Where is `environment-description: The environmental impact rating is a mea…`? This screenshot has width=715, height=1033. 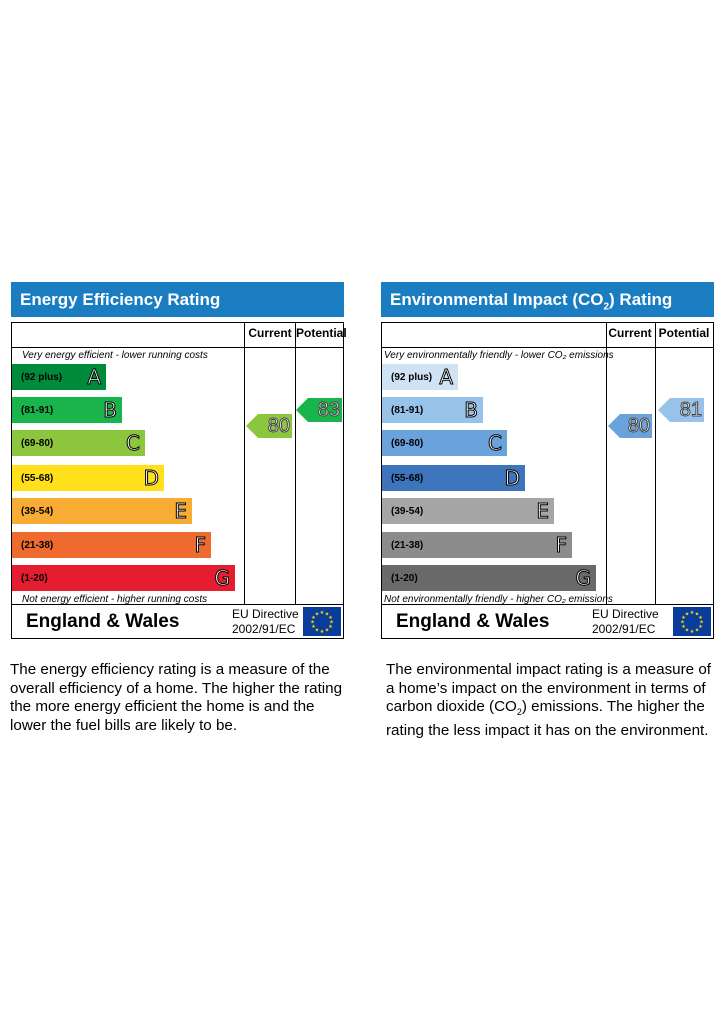 environment-description: The environmental impact rating is a mea… is located at coordinates (548, 700).